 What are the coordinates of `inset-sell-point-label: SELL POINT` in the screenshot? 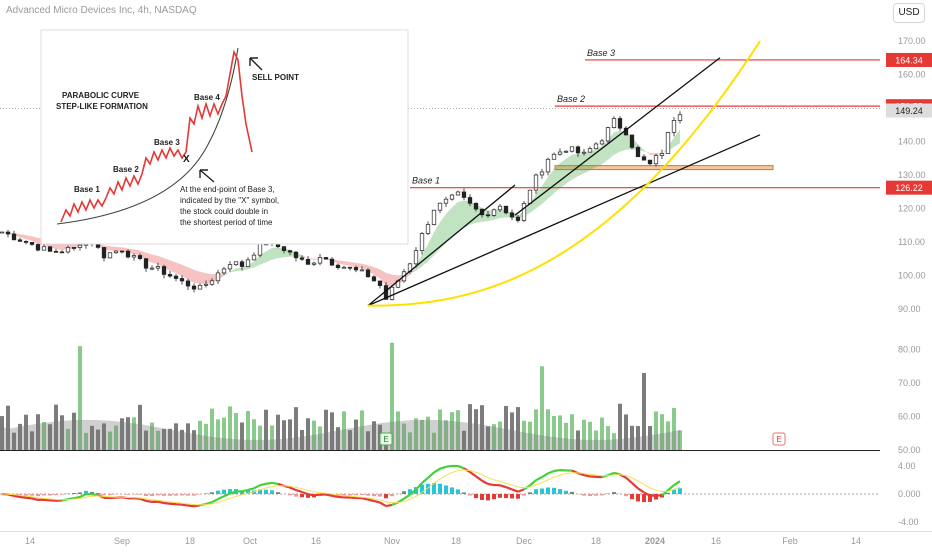 It's located at (275, 77).